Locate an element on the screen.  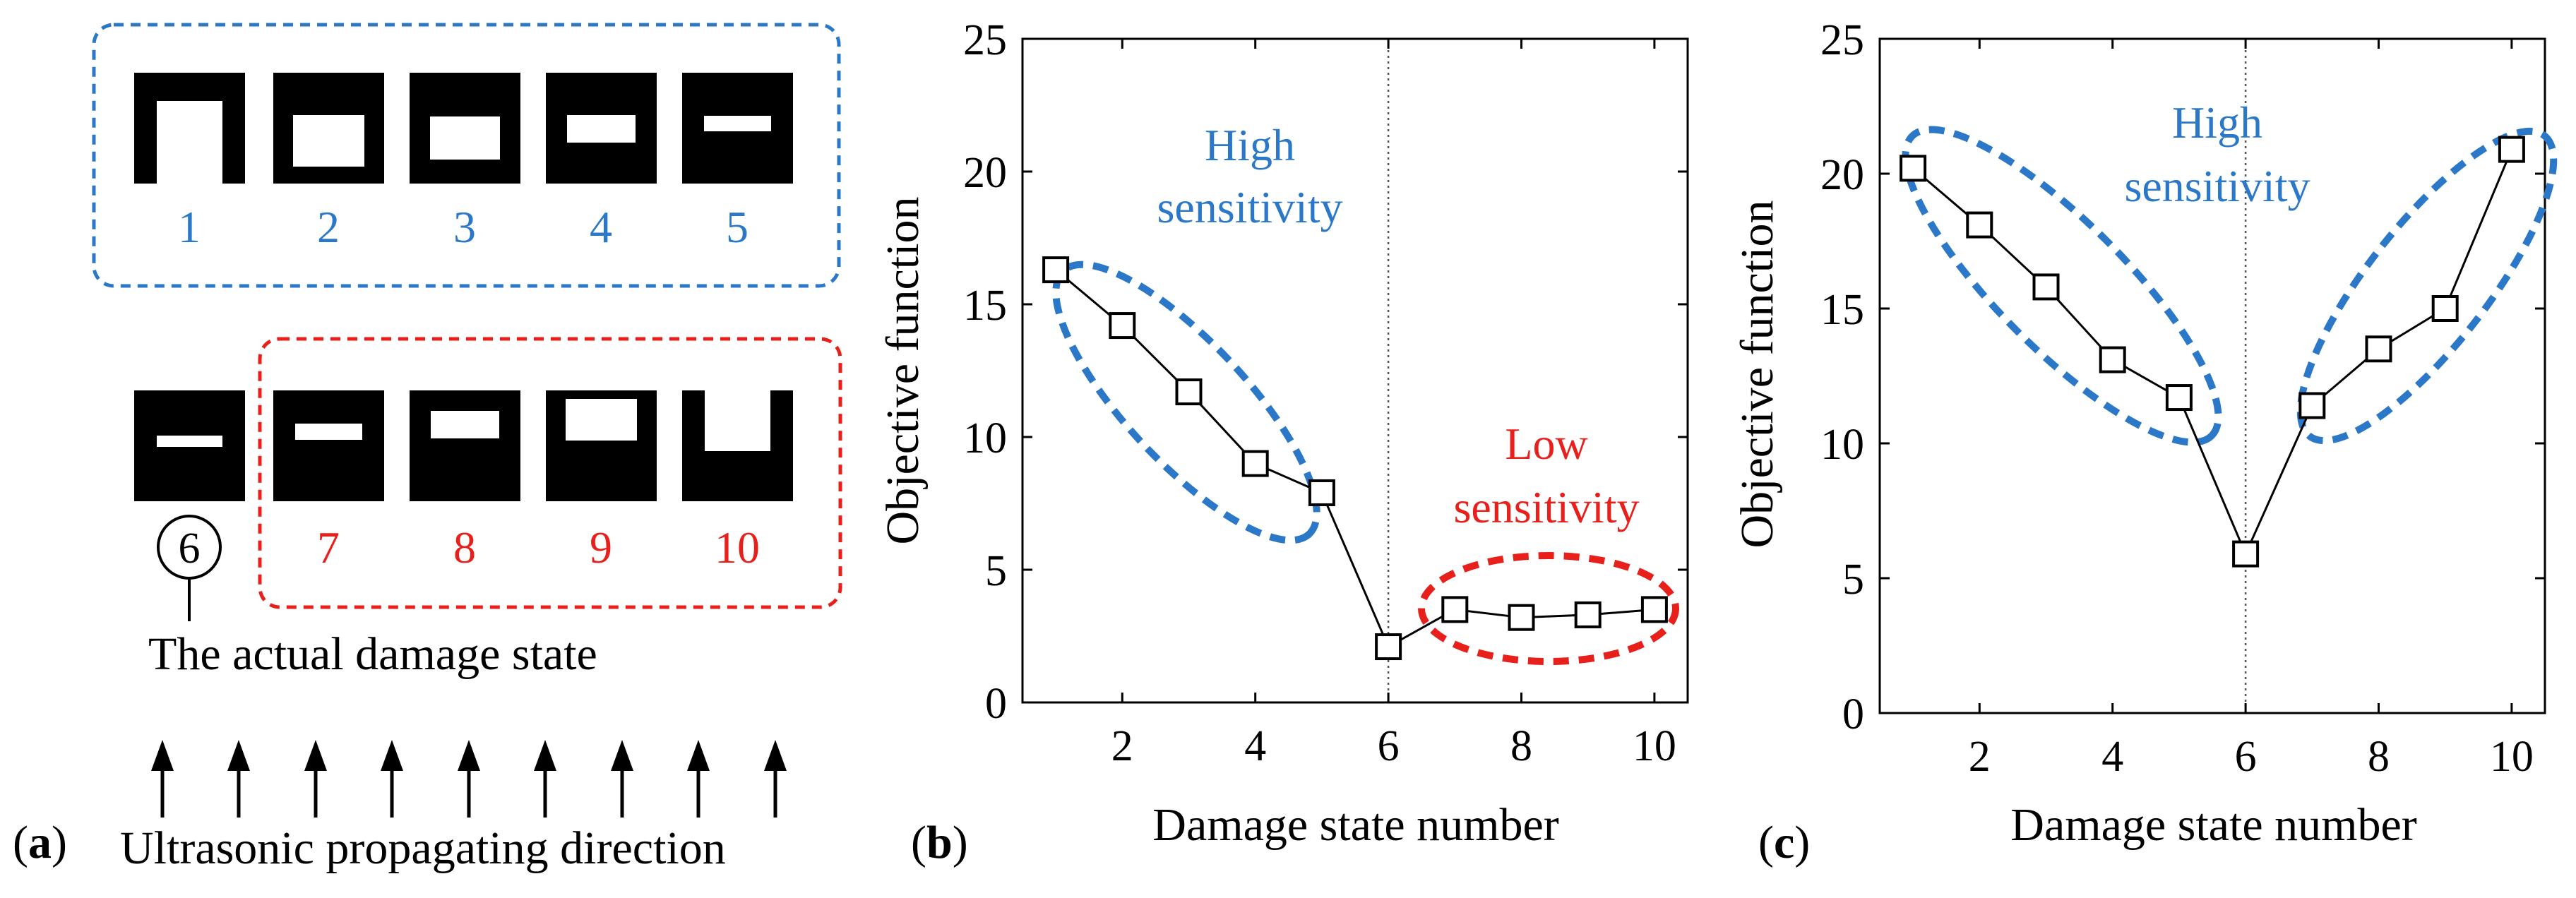
damage-state-8-icon is located at coordinates (465, 445).